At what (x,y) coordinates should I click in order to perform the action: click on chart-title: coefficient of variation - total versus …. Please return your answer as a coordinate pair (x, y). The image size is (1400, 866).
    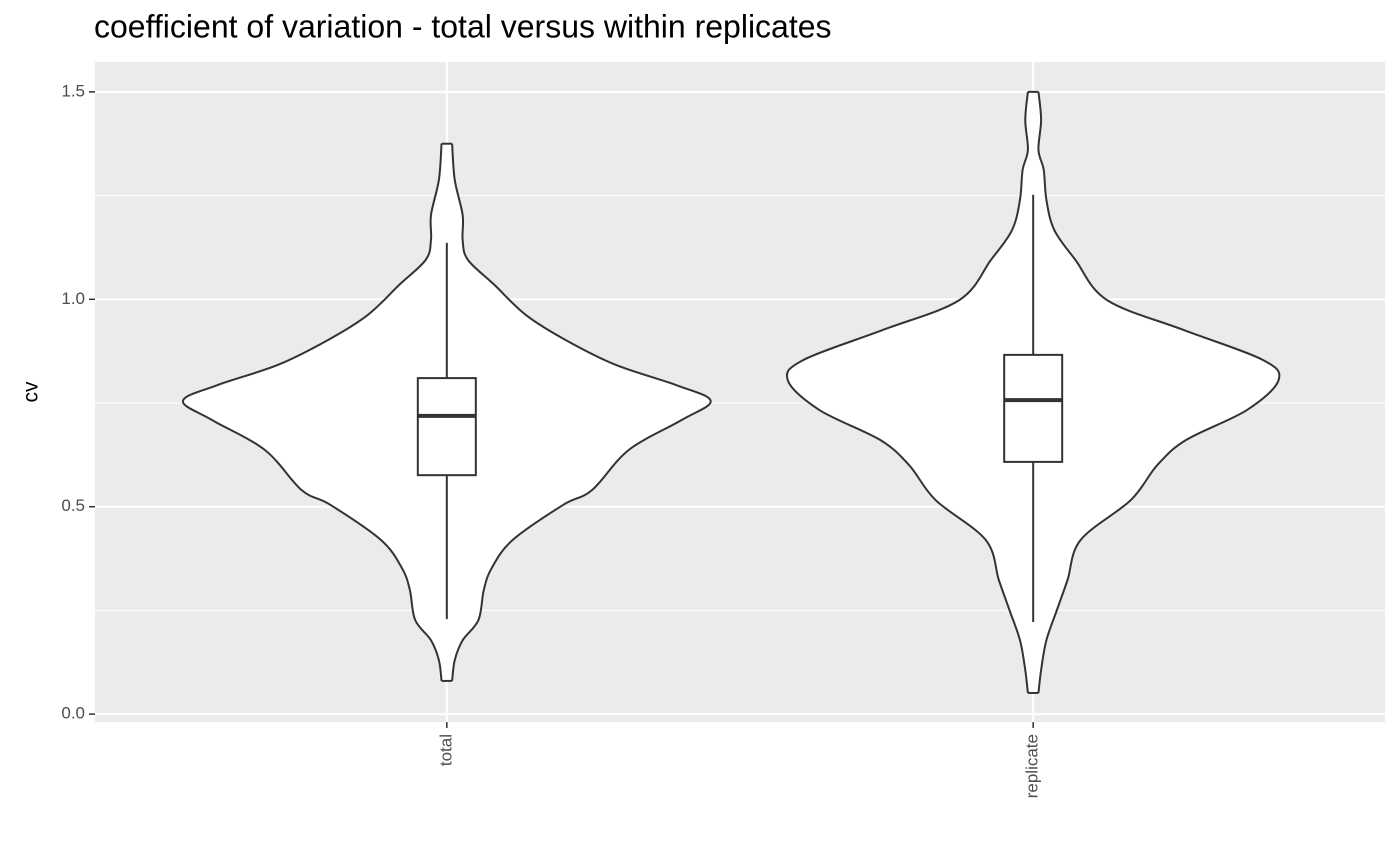
    Looking at the image, I should click on (463, 26).